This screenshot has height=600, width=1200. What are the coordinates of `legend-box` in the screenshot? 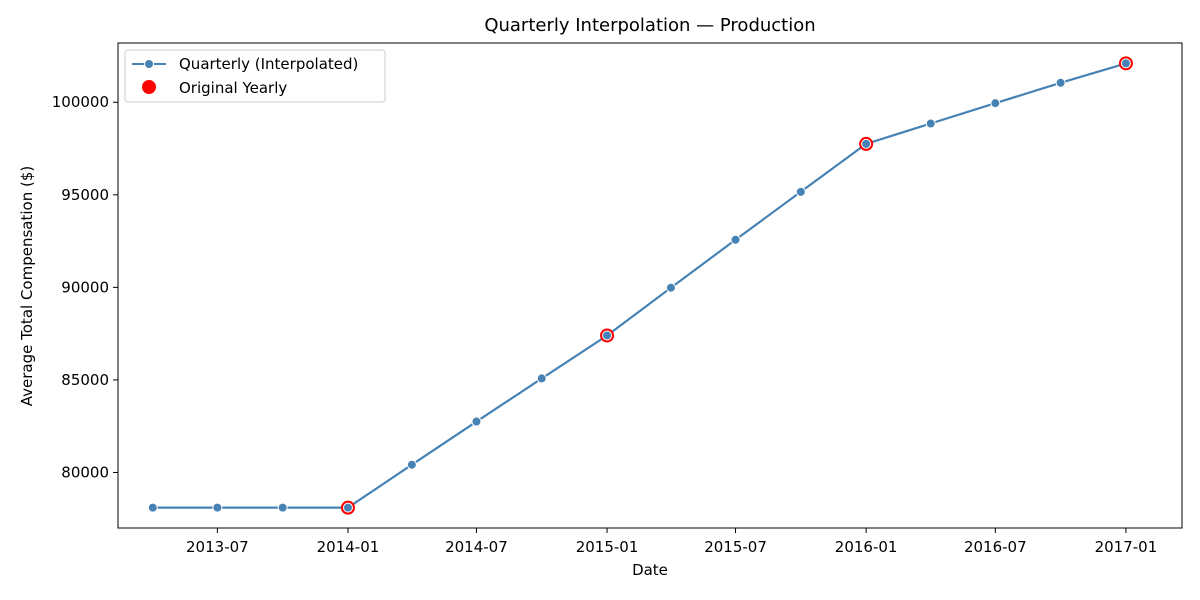 It's located at (255, 76).